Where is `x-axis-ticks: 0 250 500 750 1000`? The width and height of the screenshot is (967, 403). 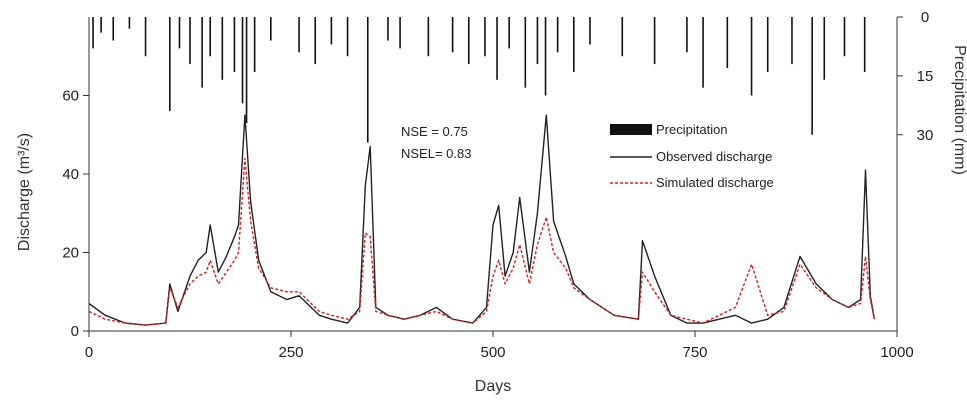
x-axis-ticks: 0 250 500 750 1000 is located at coordinates (499, 346).